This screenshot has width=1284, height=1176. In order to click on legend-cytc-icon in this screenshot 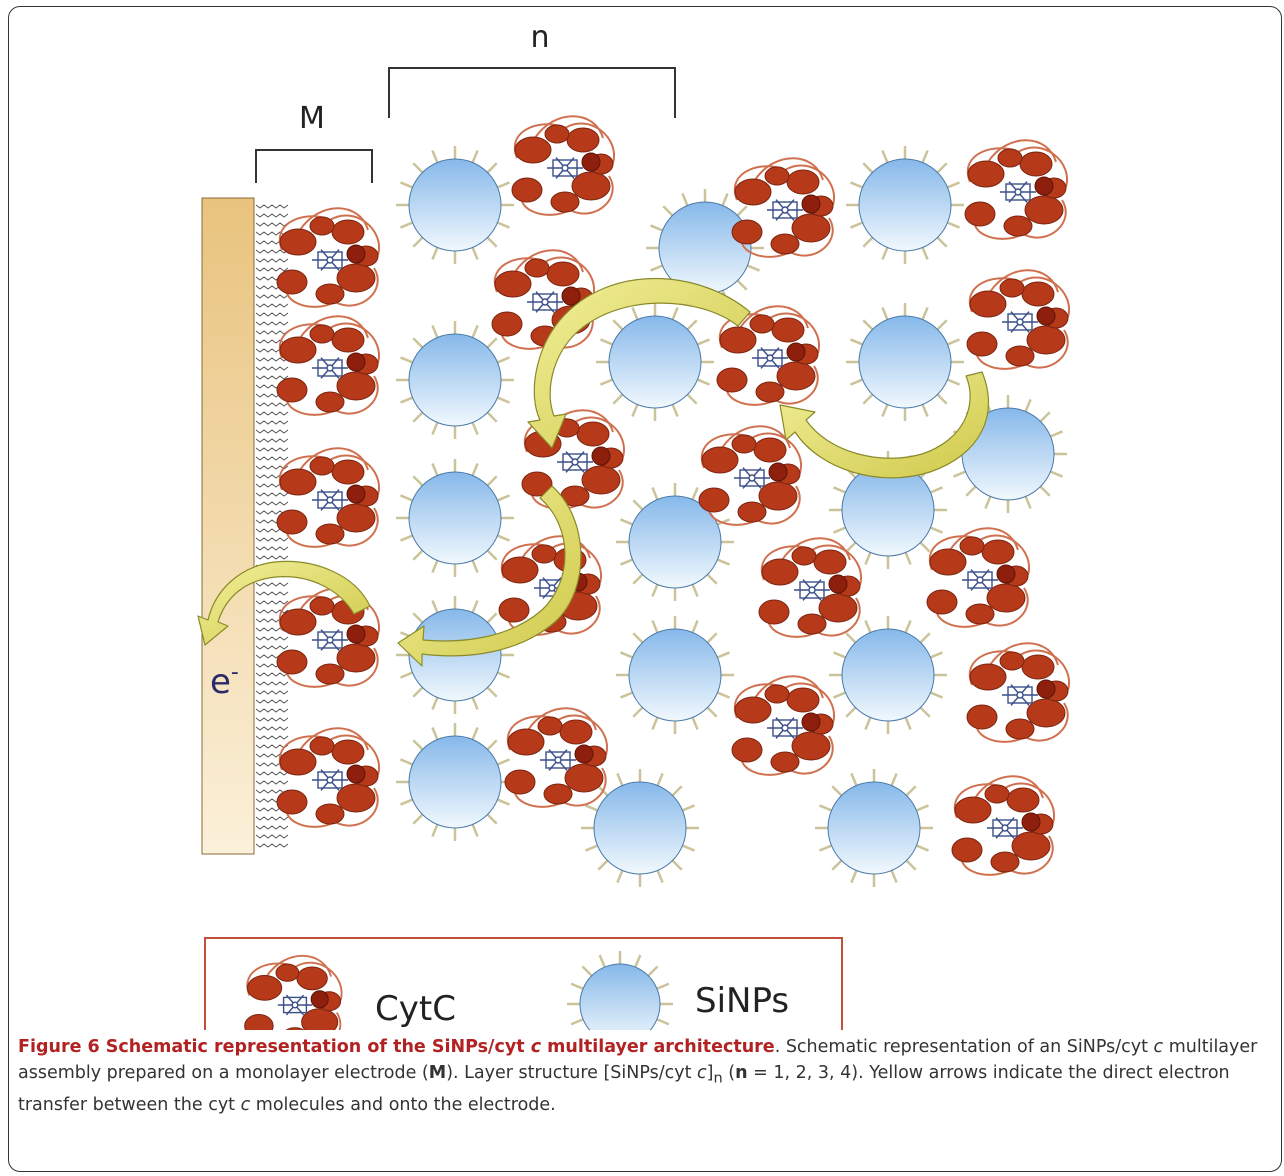, I will do `click(293, 992)`.